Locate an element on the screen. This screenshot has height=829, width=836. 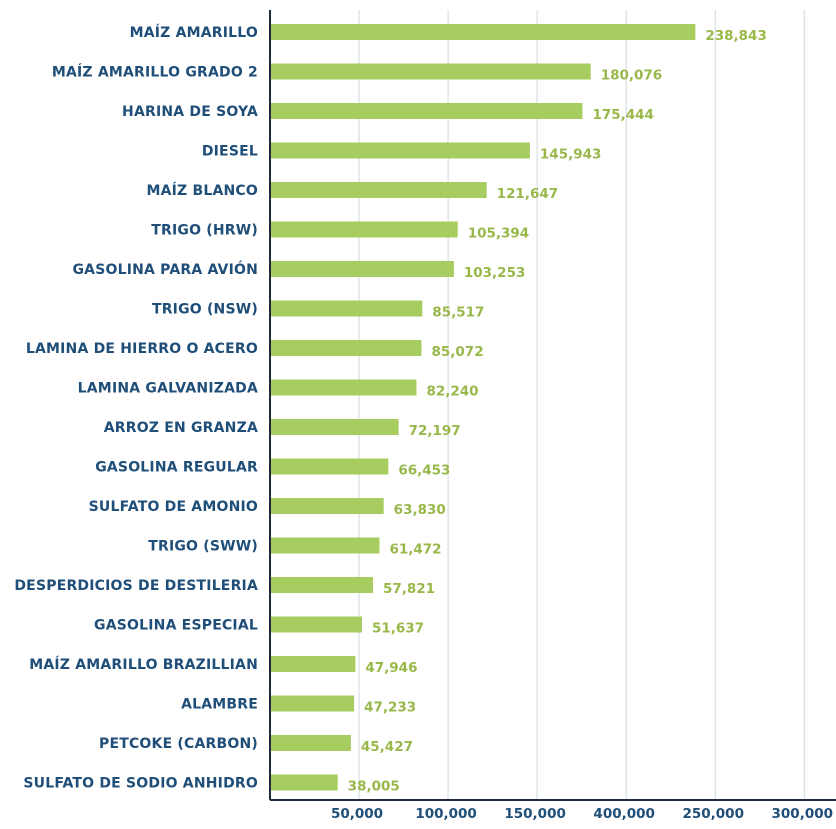
category-label: GASOLINA REGULAR is located at coordinates (176, 468).